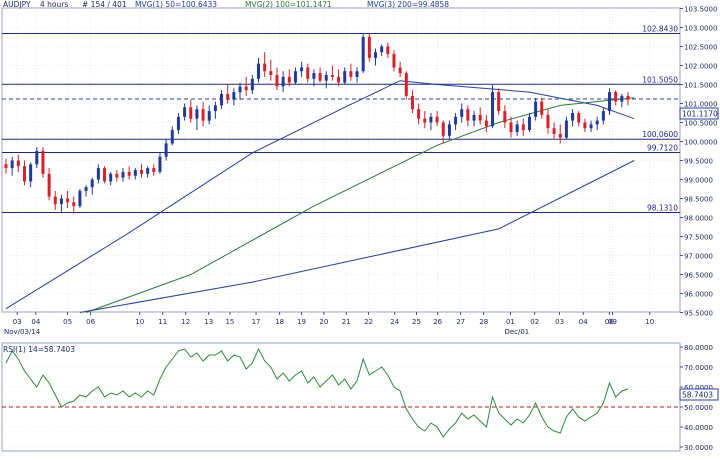 This screenshot has height=460, width=720. Describe the element at coordinates (698, 428) in the screenshot. I see `rsi-y-tick-label: 40.0000` at that location.